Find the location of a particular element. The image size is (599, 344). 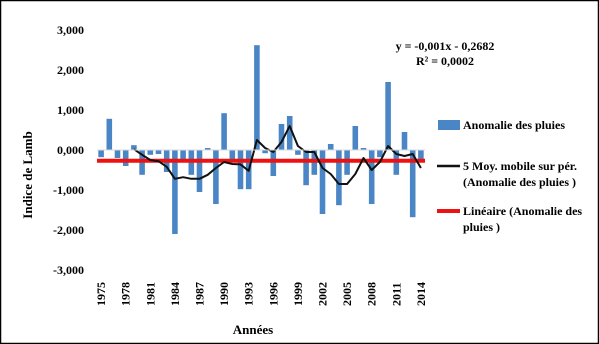

legend-label-linear: Linéaire (Anomalie des pluies ) is located at coordinates (524, 219).